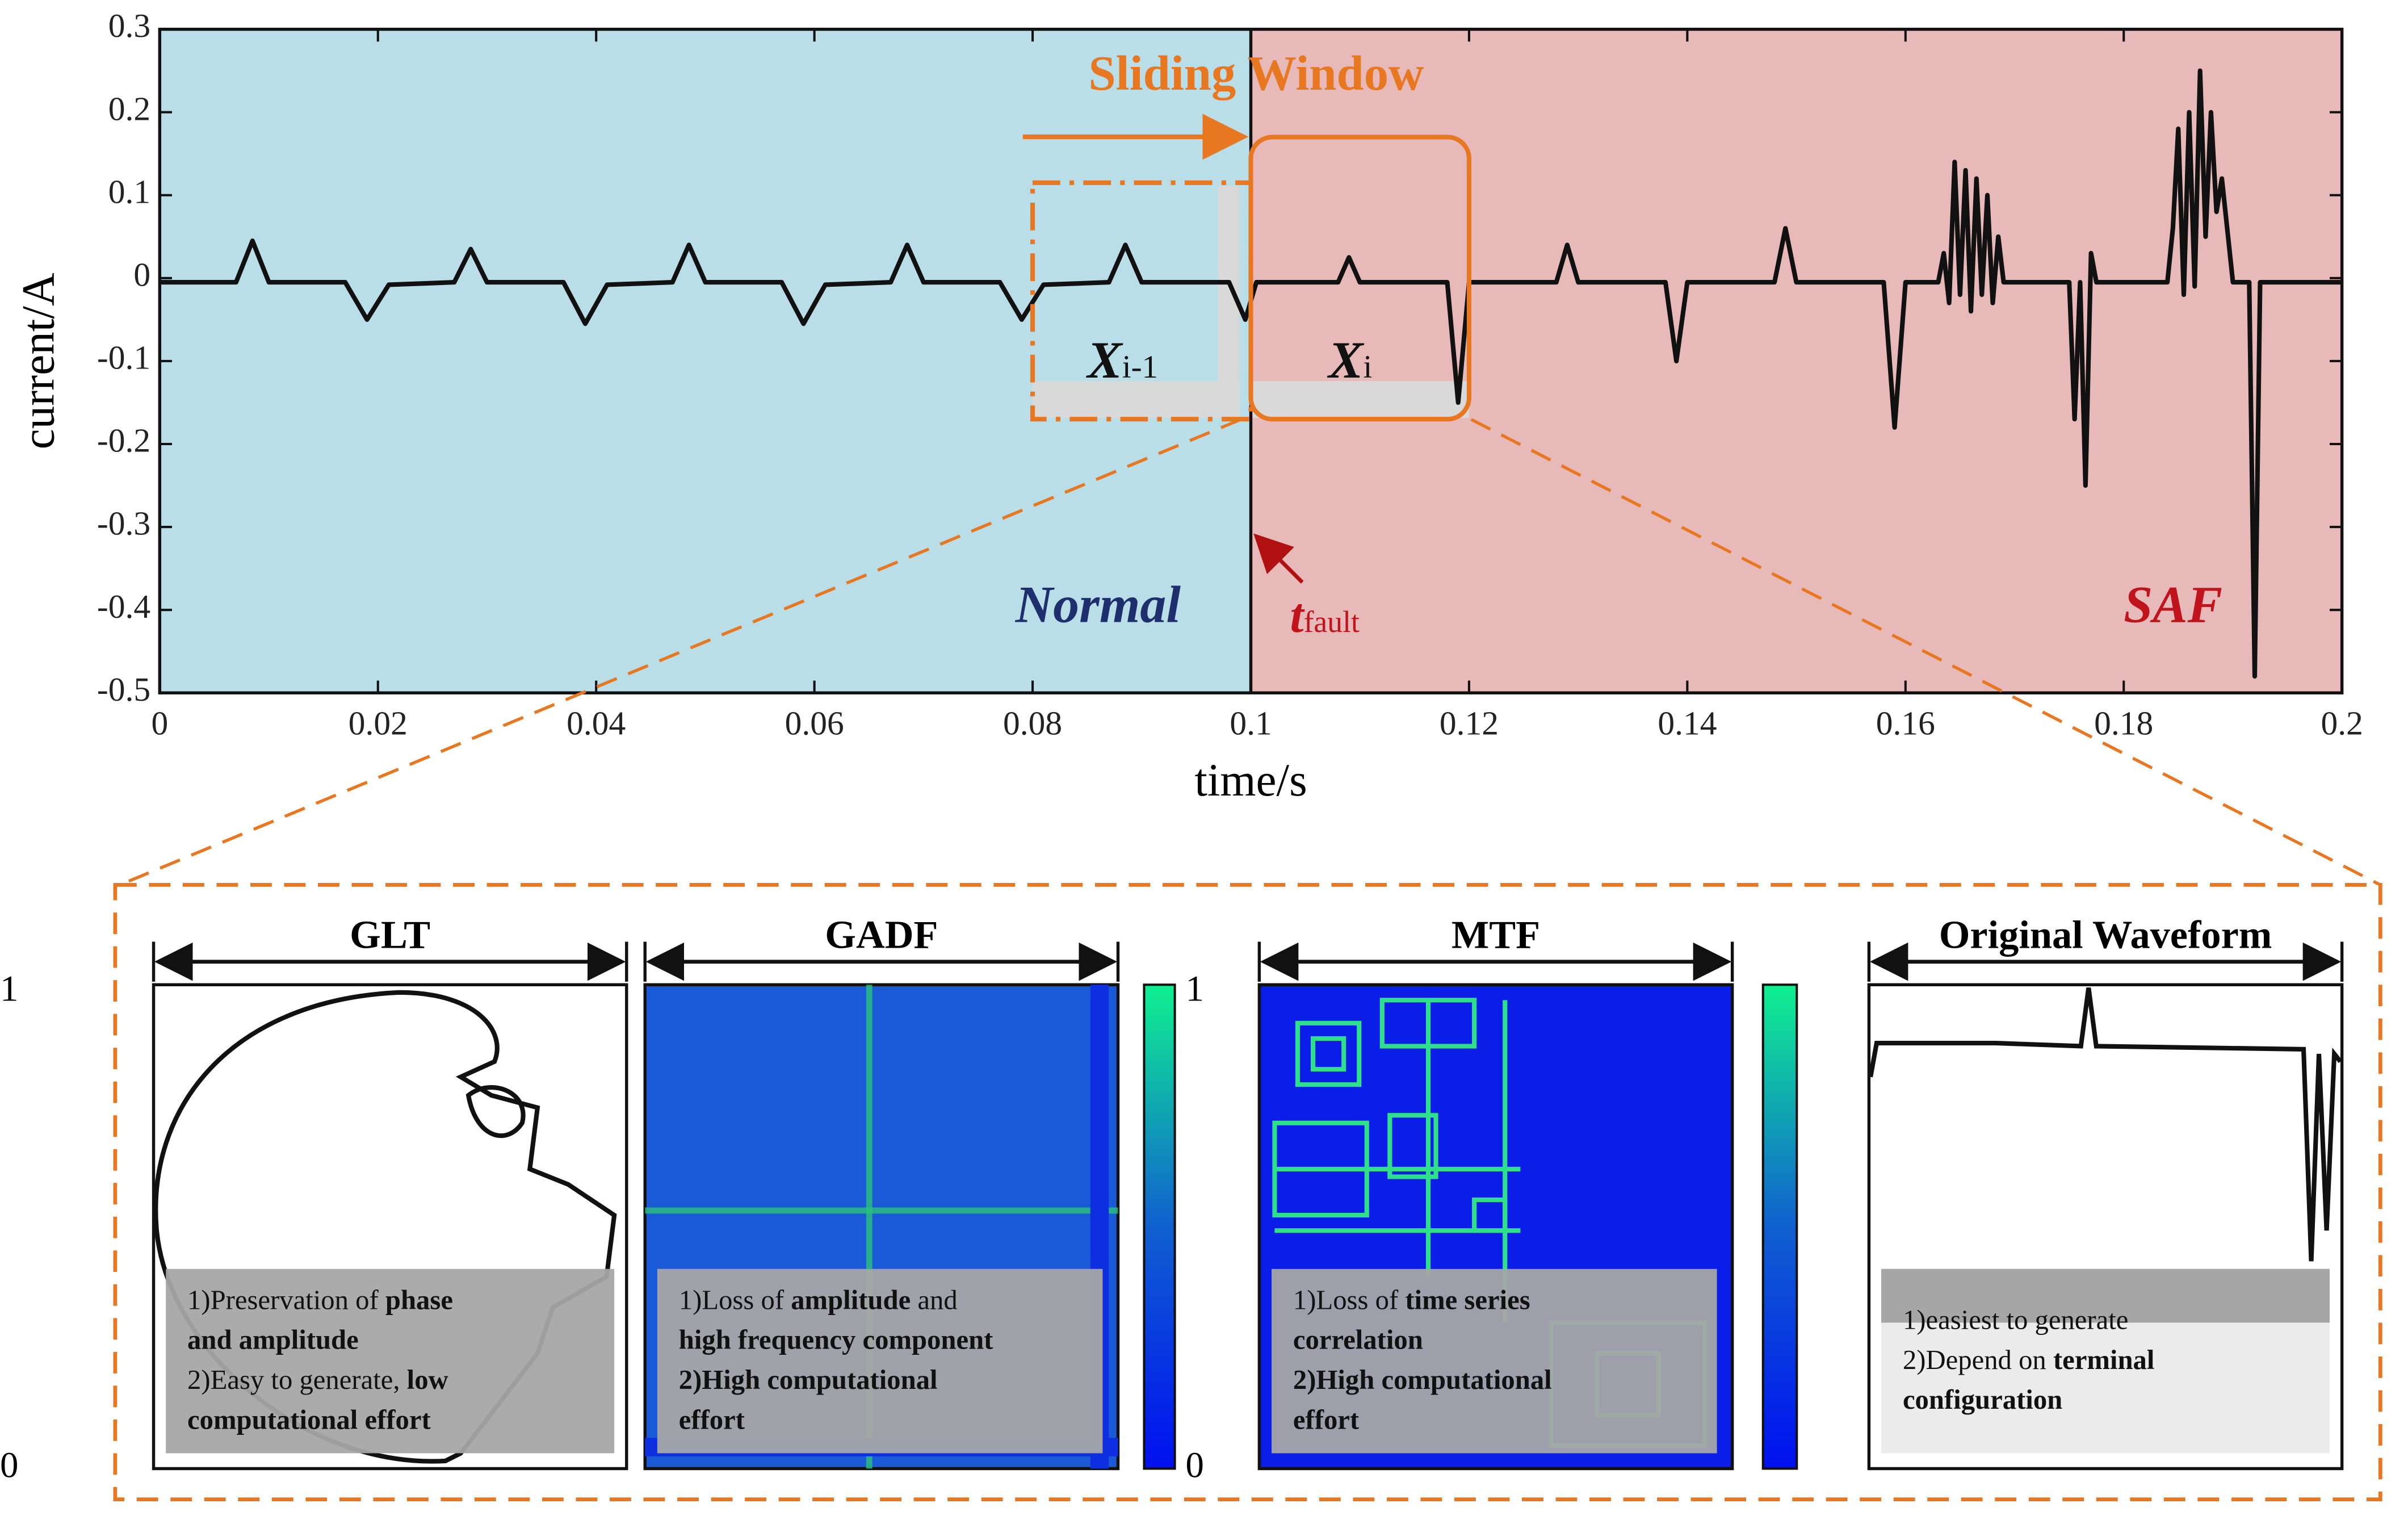 Image resolution: width=2408 pixels, height=1524 pixels. I want to click on x-tick-label: 0.2, so click(2342, 723).